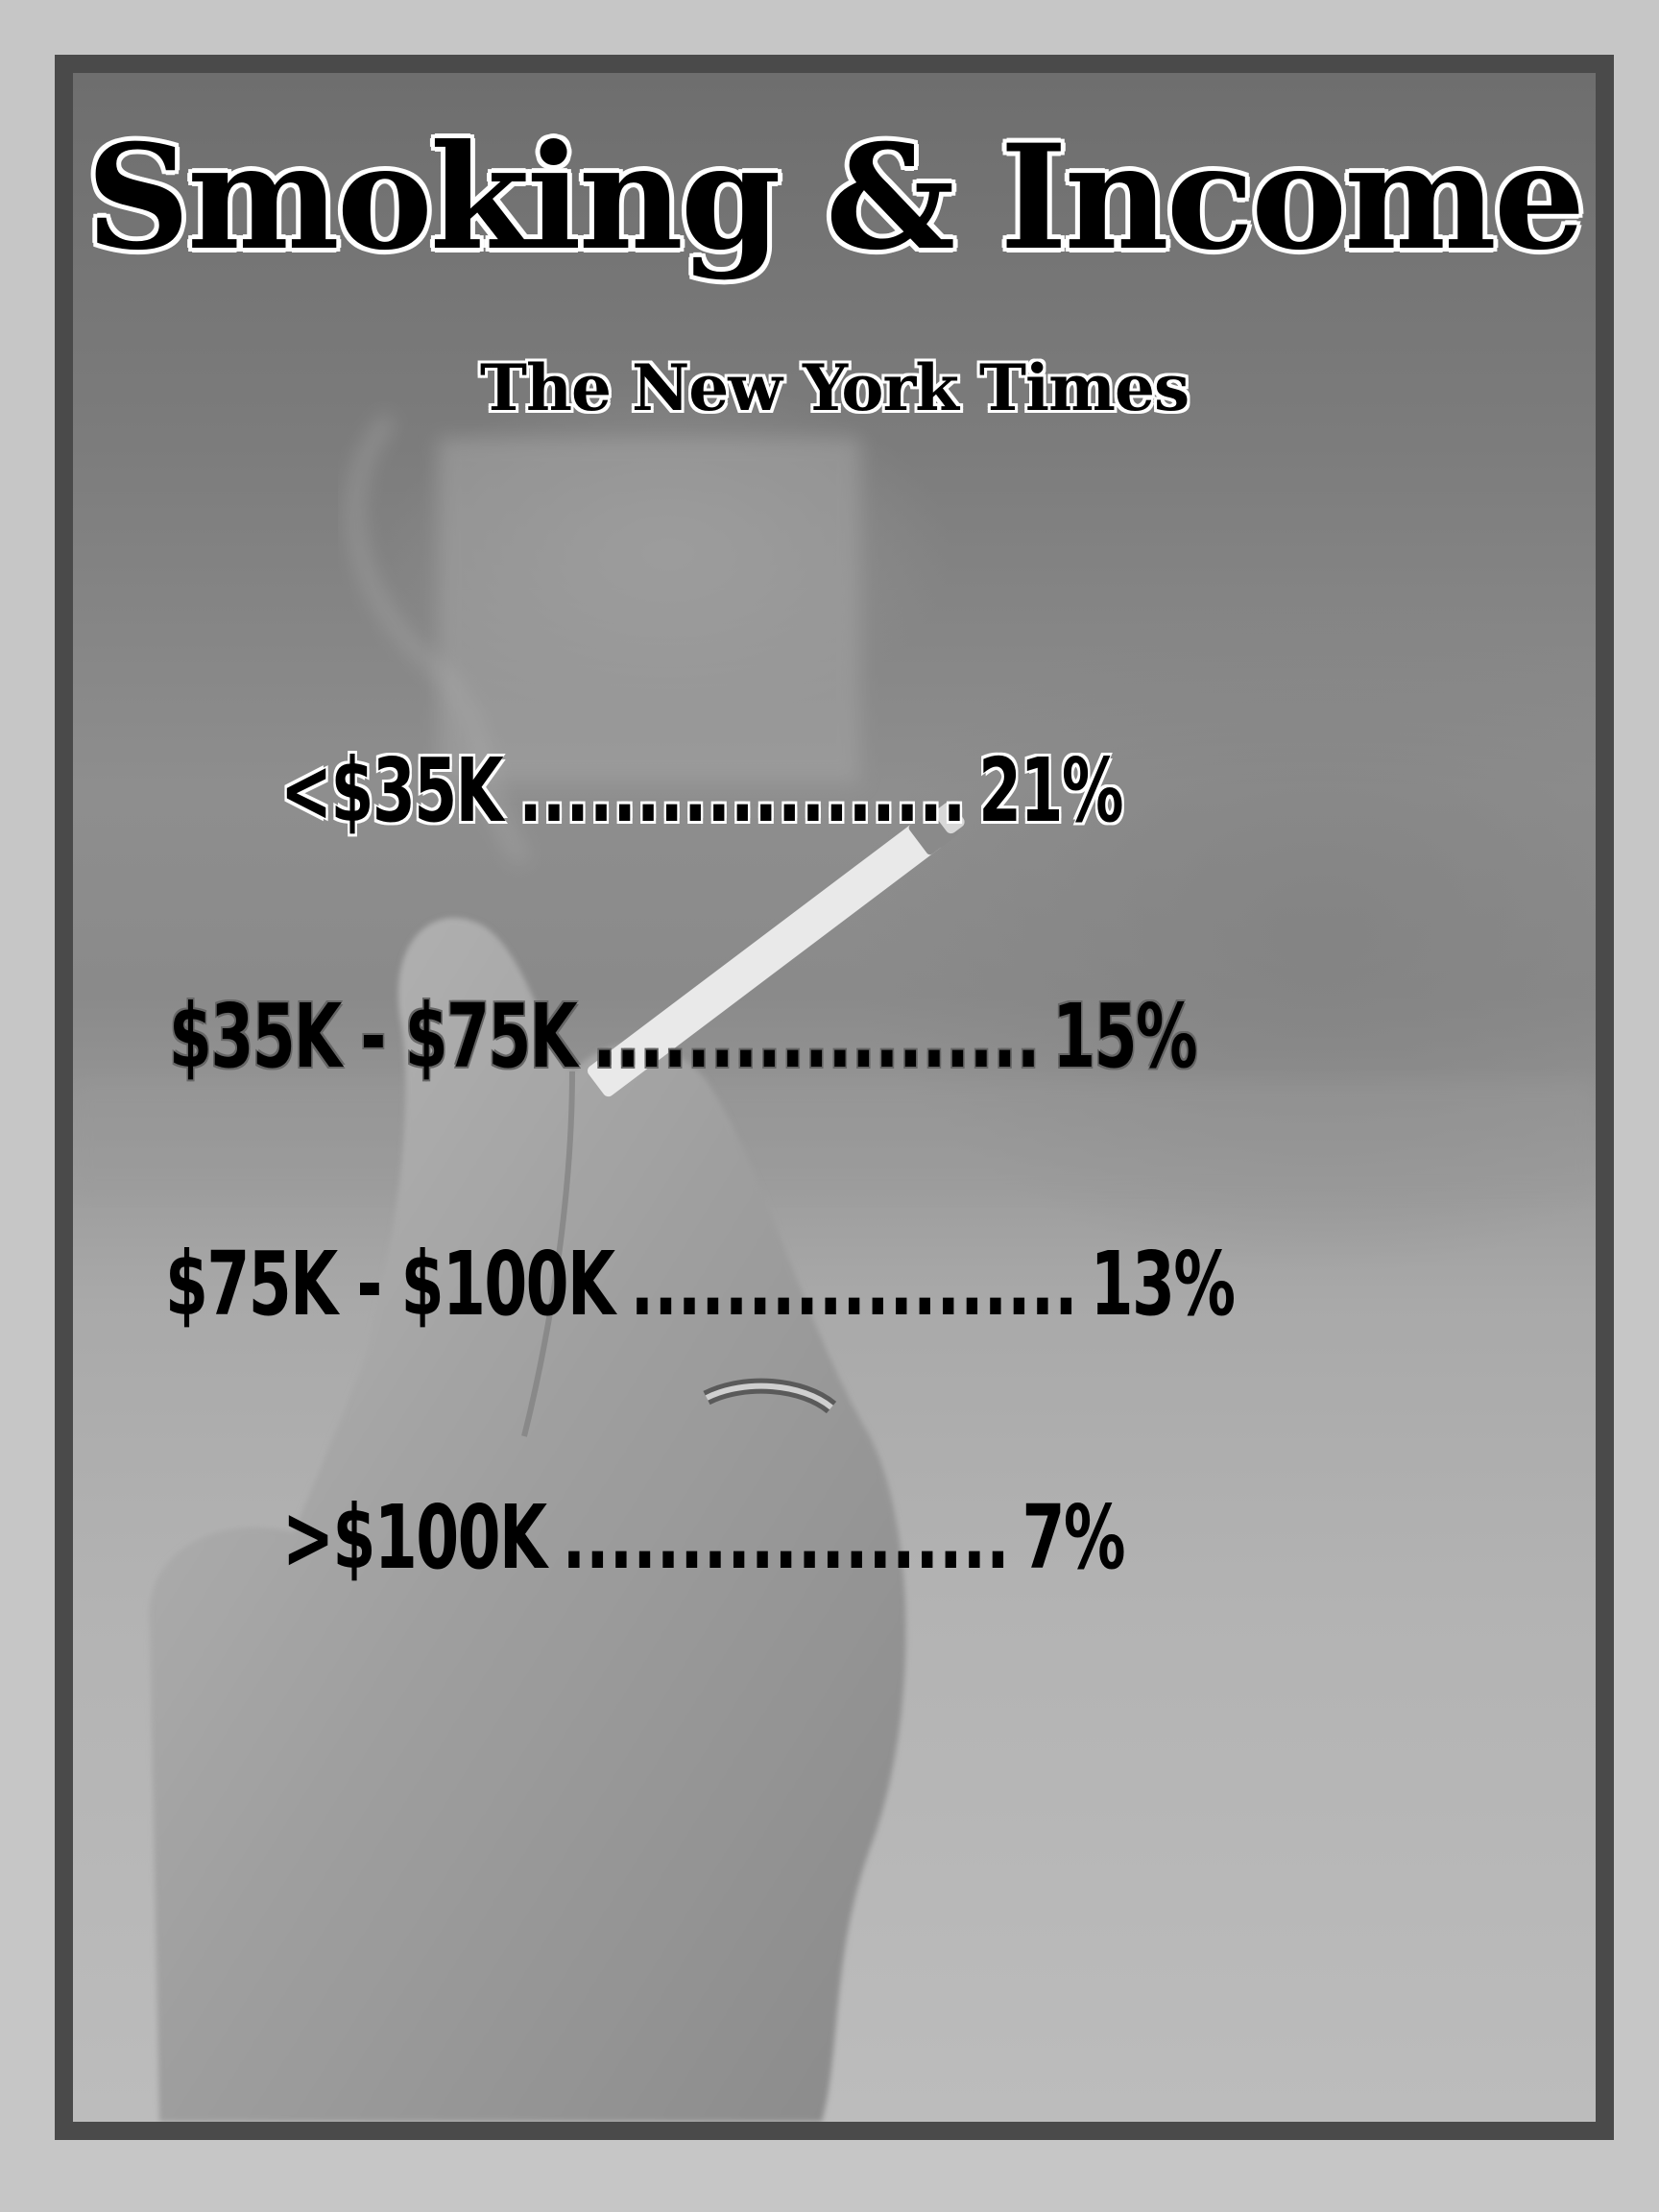 The image size is (1659, 2212). What do you see at coordinates (835, 197) in the screenshot?
I see `poster-title: Smoking & Income` at bounding box center [835, 197].